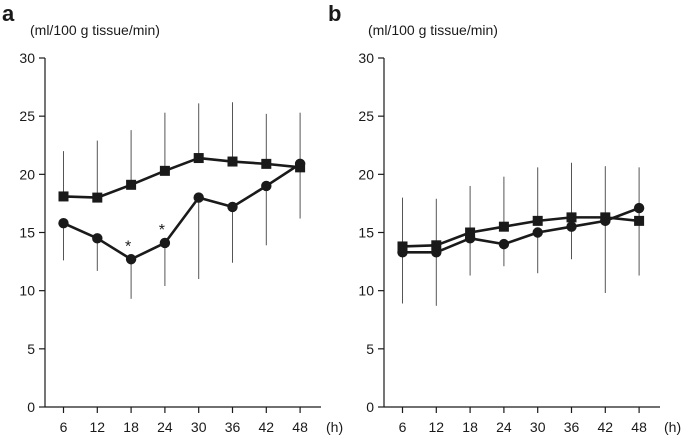  I want to click on panel-a-squares-series-line, so click(182, 177).